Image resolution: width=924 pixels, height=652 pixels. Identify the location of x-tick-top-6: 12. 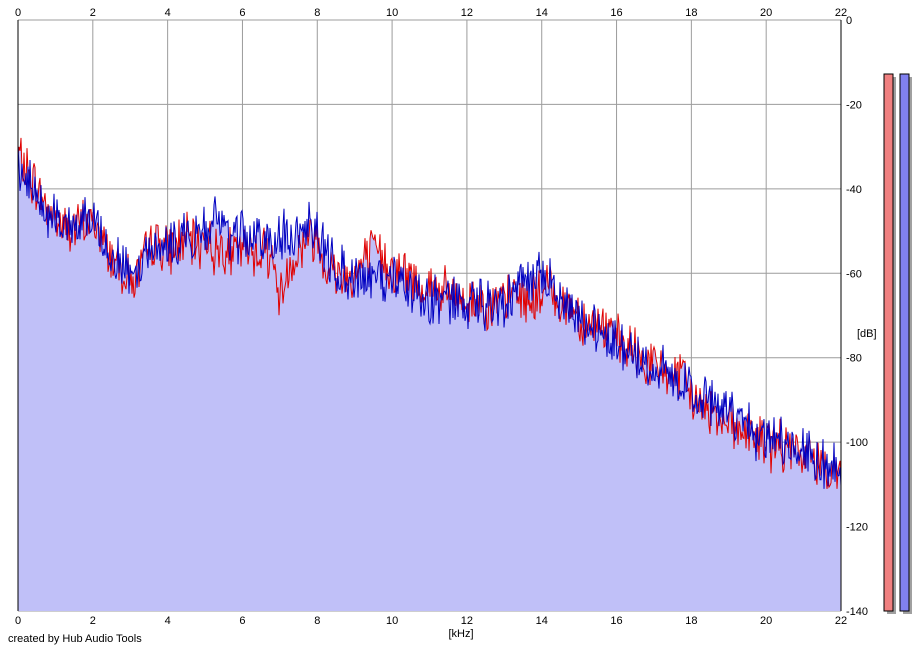
(467, 13).